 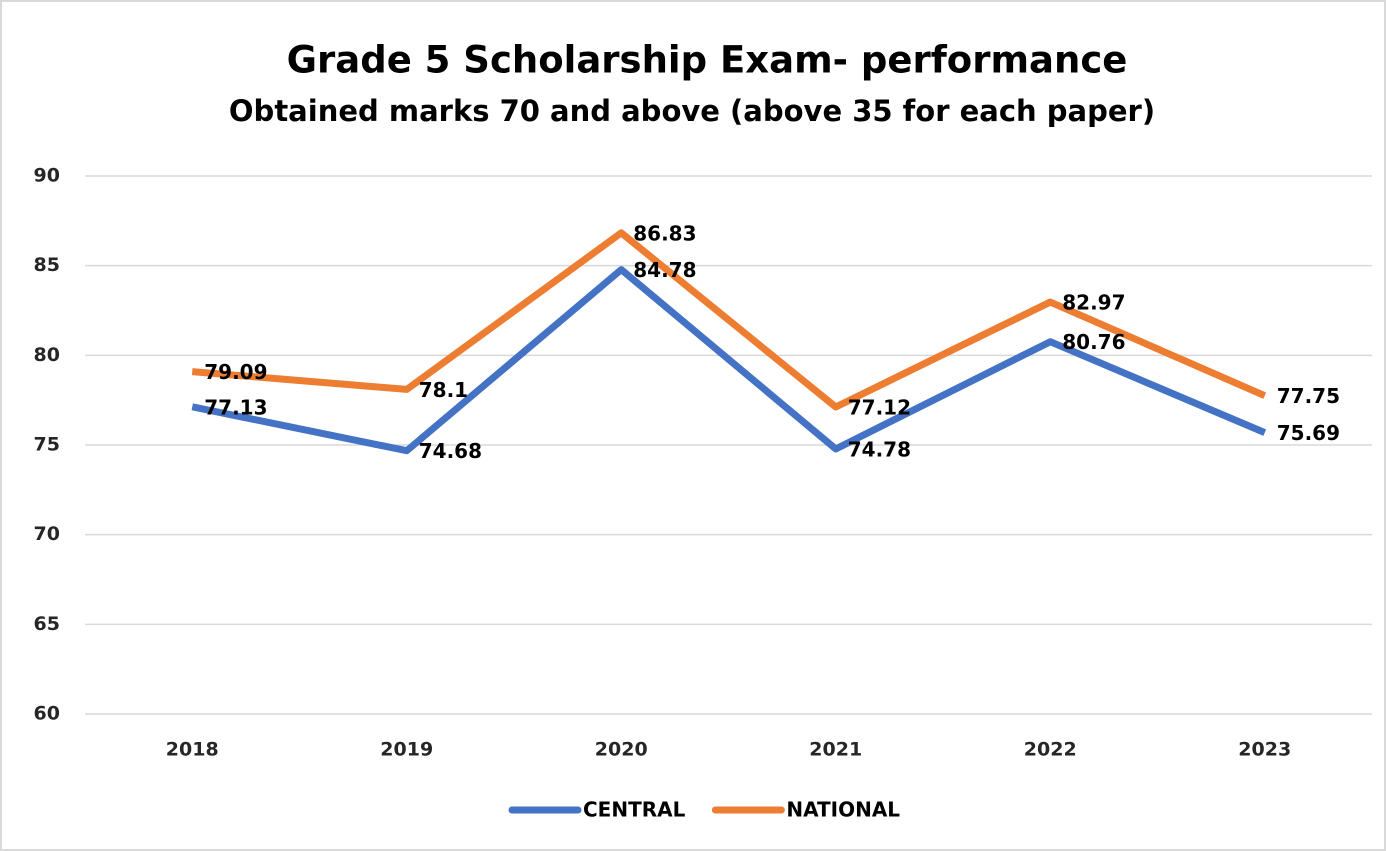 I want to click on y-tick-label: 70, so click(x=47, y=534).